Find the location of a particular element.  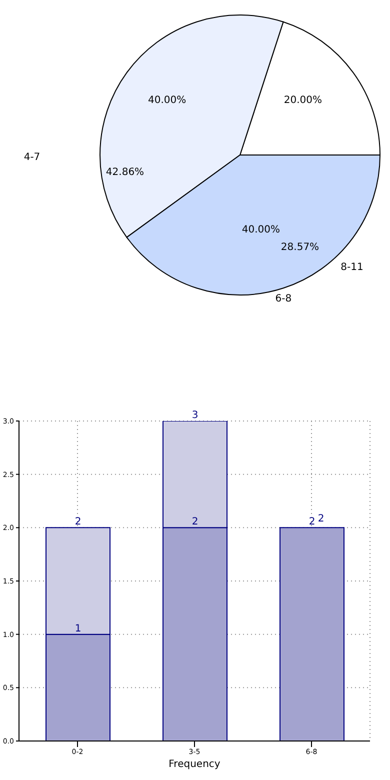

data-label: 20.00% is located at coordinates (303, 100).